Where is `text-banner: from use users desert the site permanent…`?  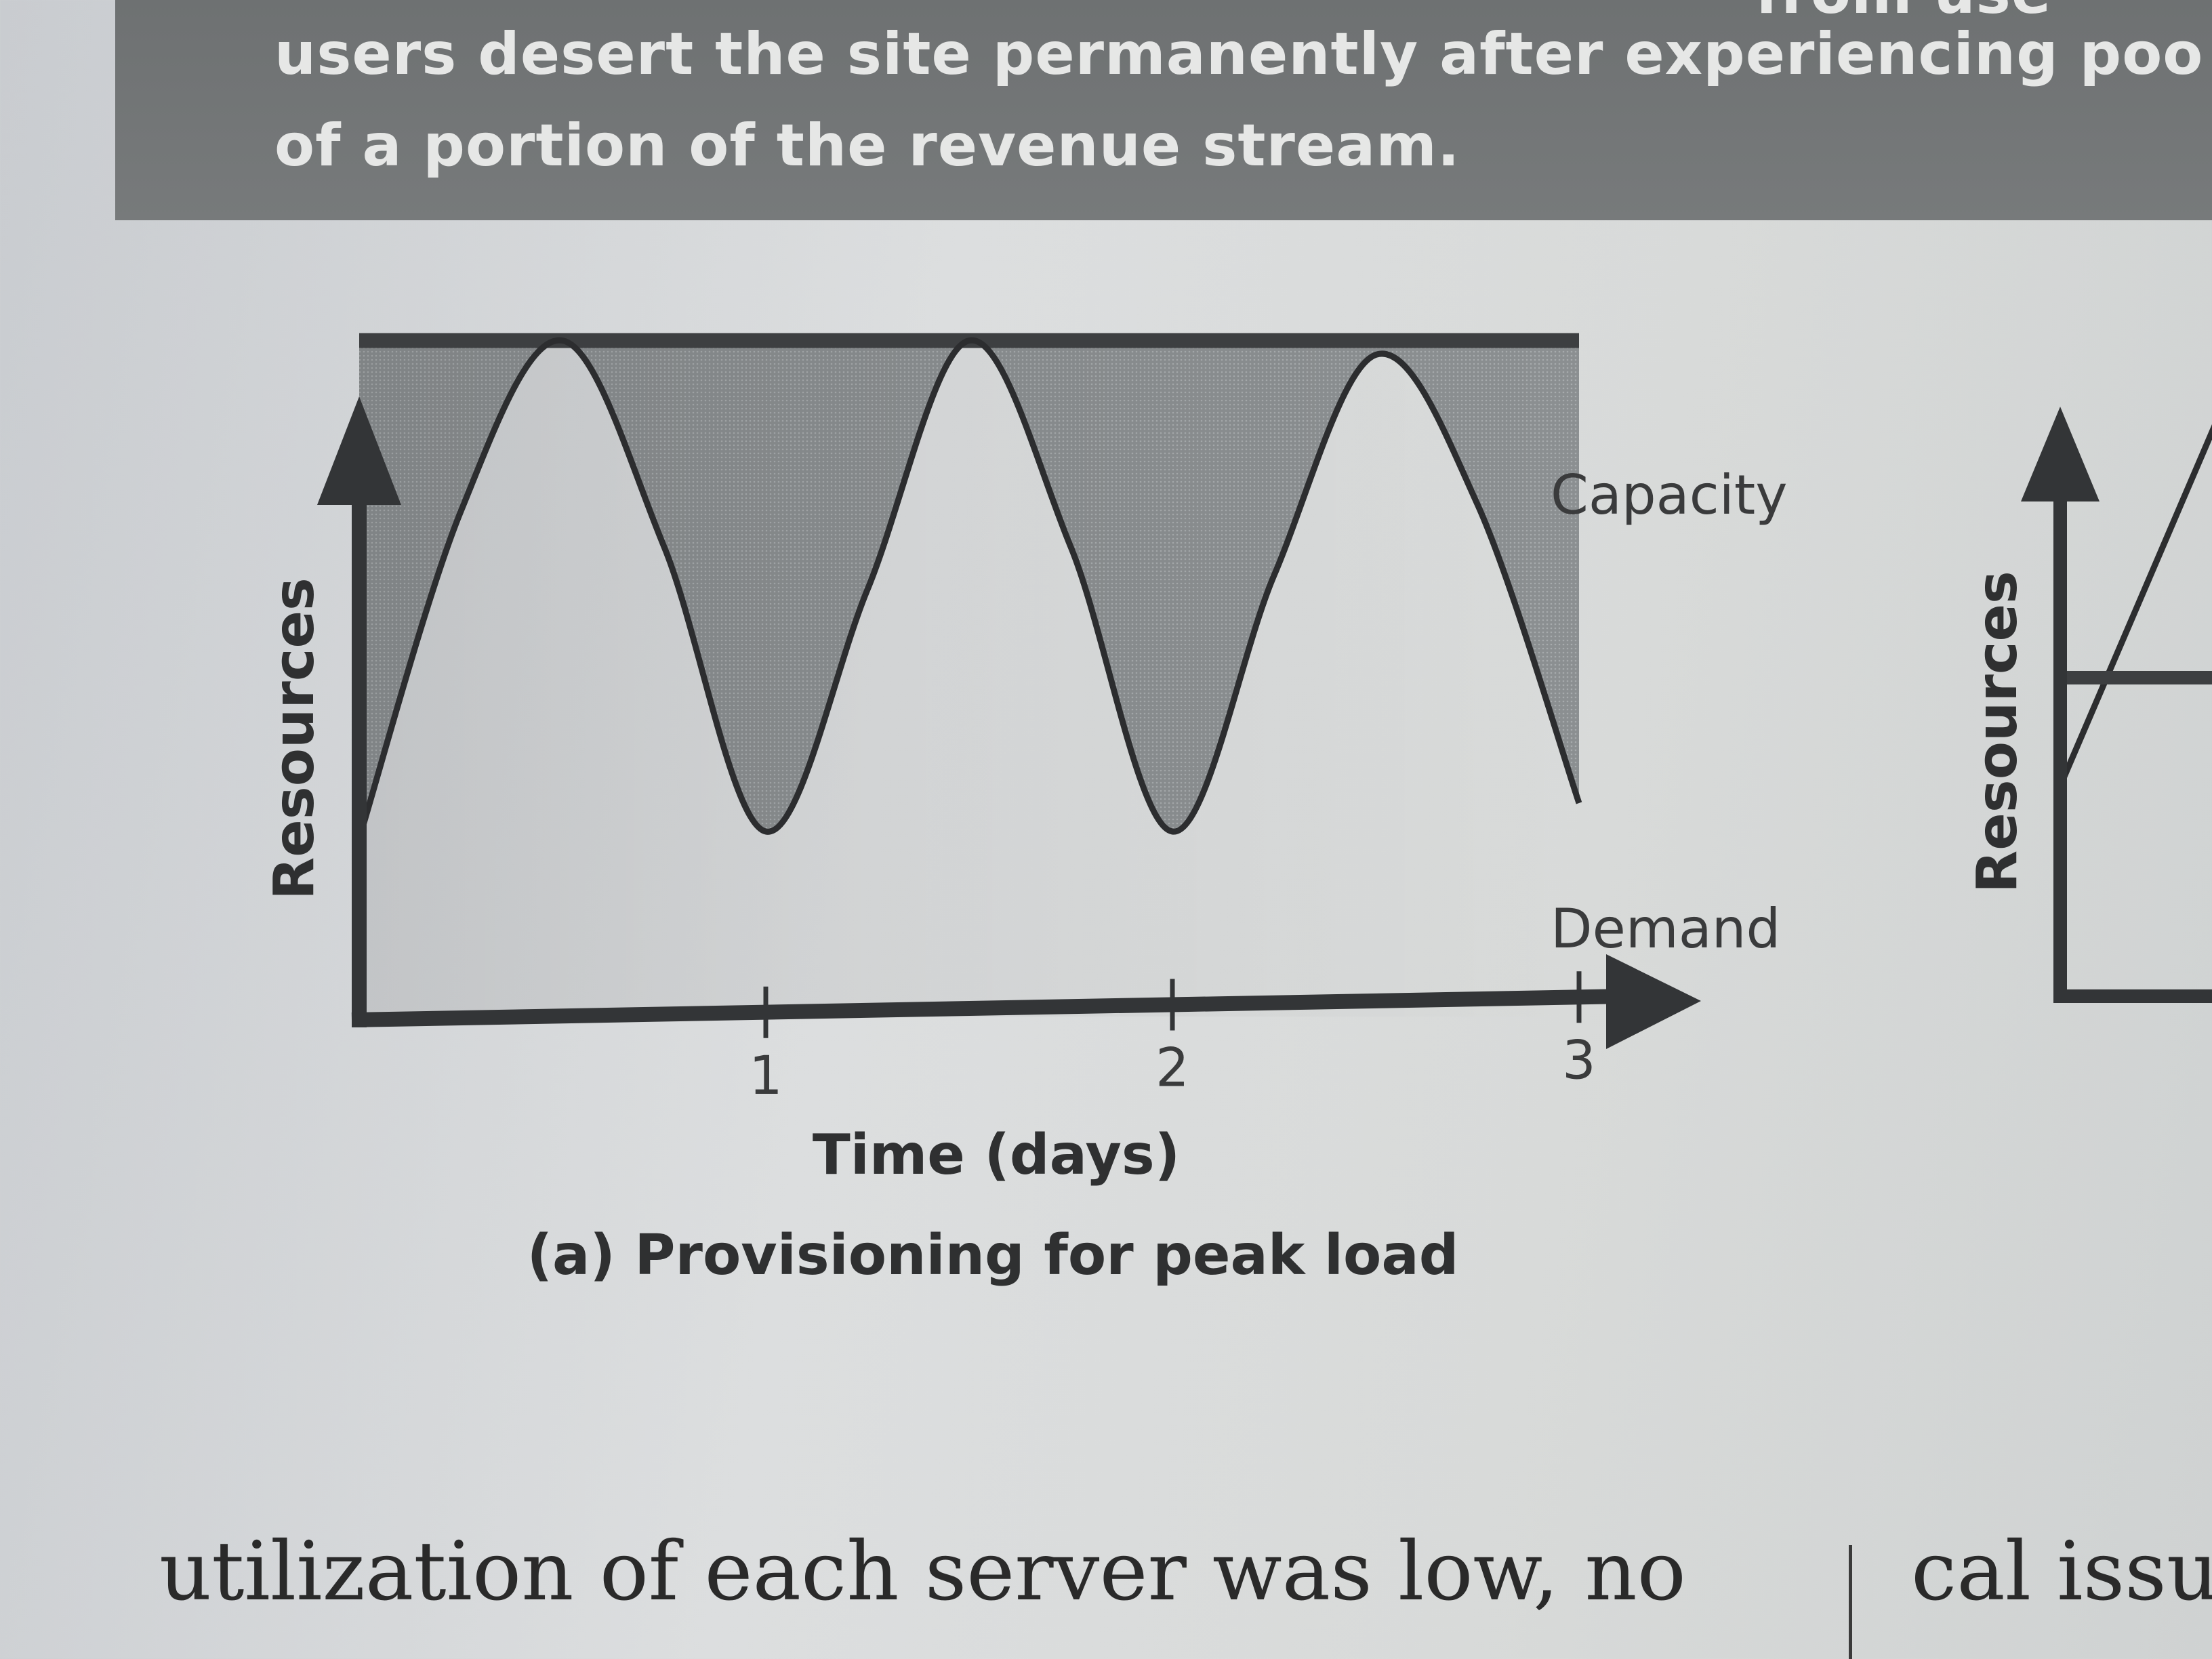 text-banner: from use users desert the site permanent… is located at coordinates (1163, 110).